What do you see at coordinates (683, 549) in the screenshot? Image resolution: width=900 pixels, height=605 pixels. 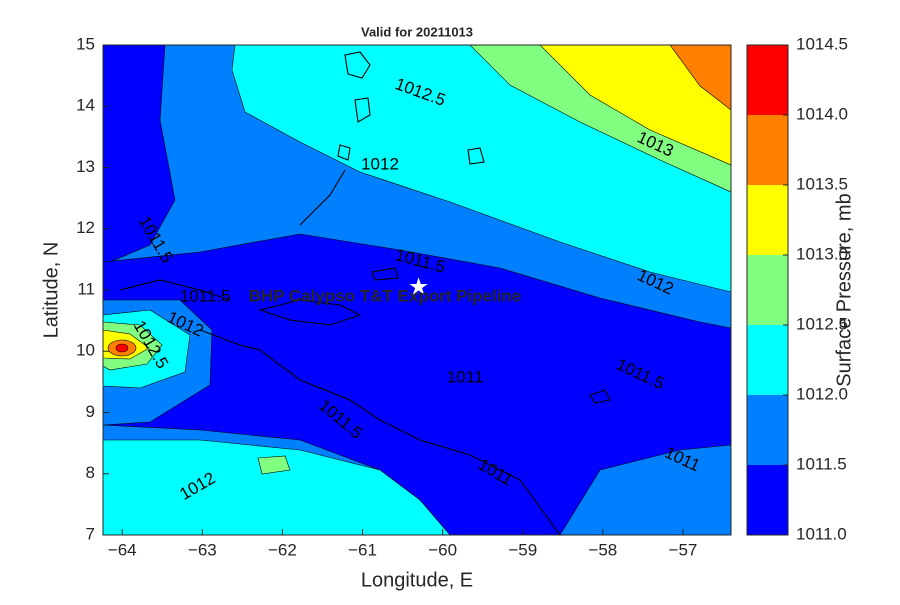 I see `x-tick-label: −57` at bounding box center [683, 549].